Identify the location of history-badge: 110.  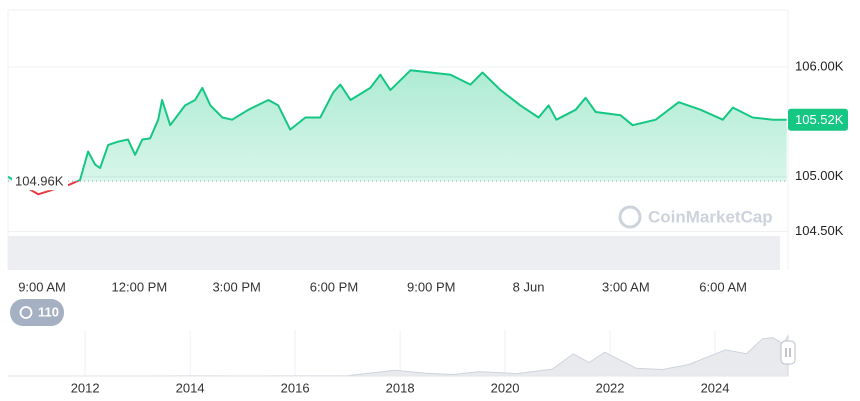
(37, 312).